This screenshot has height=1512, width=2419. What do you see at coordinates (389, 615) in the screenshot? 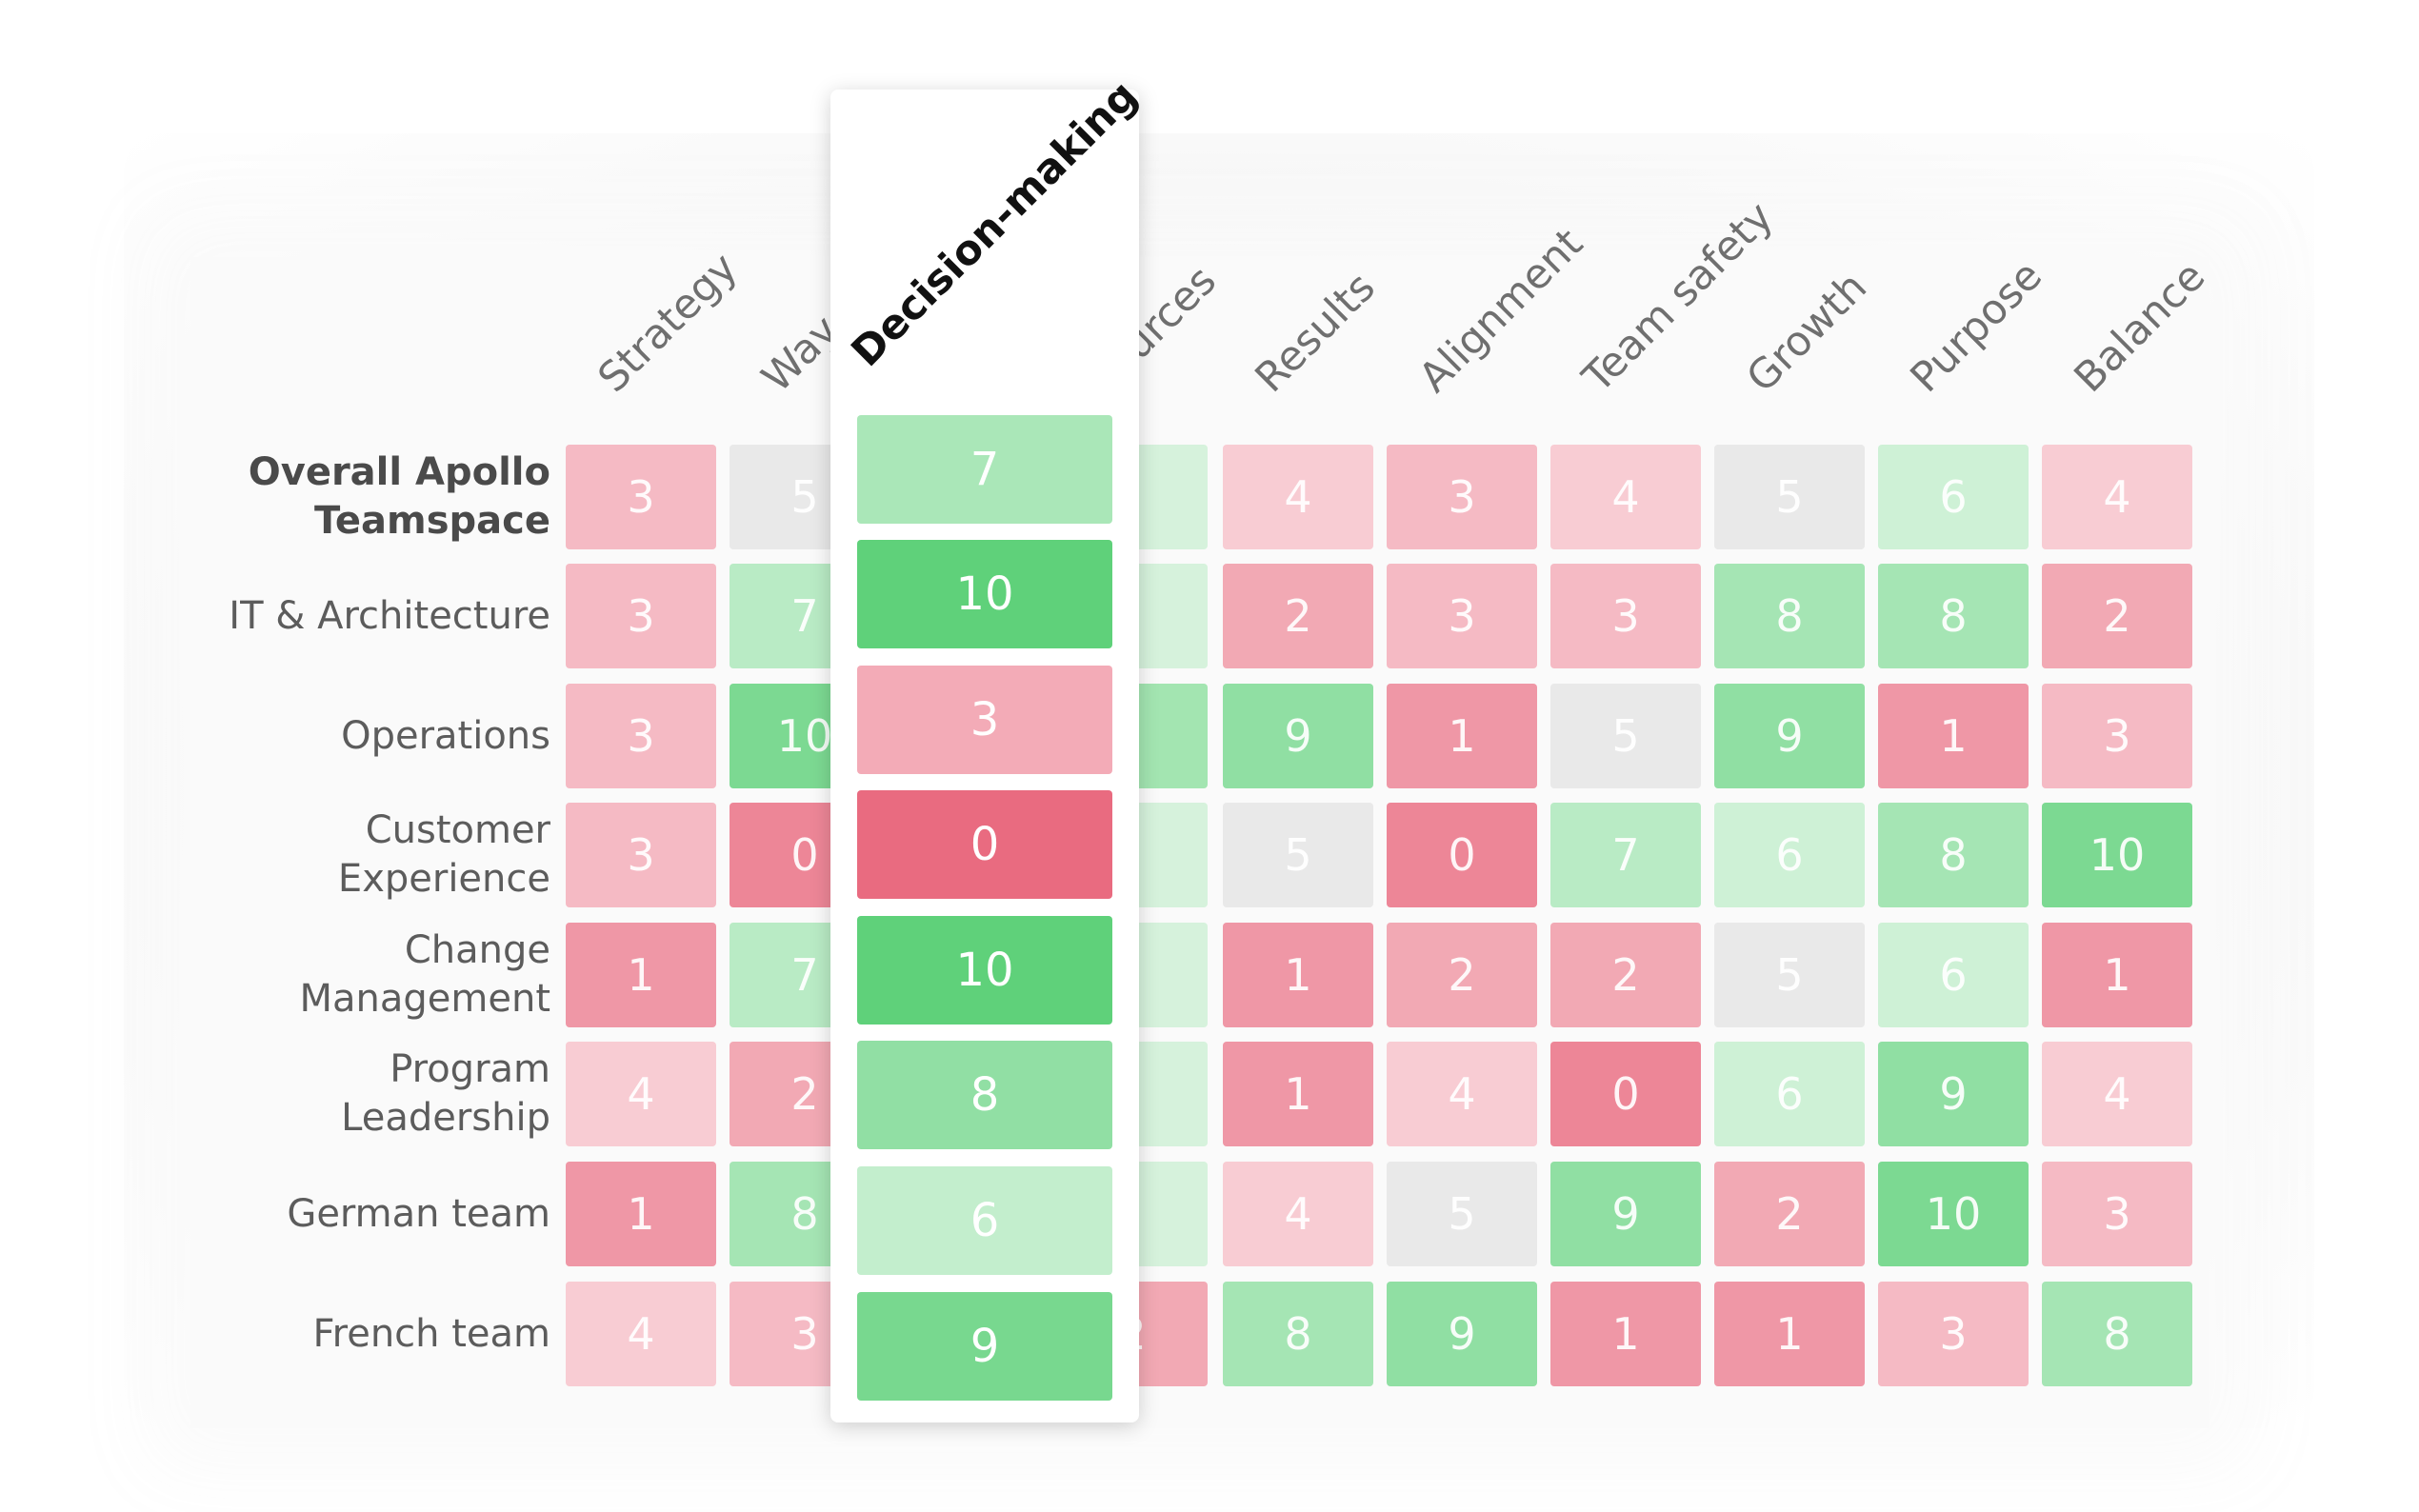
I see `row-label-it-architecture: IT & Architecture` at bounding box center [389, 615].